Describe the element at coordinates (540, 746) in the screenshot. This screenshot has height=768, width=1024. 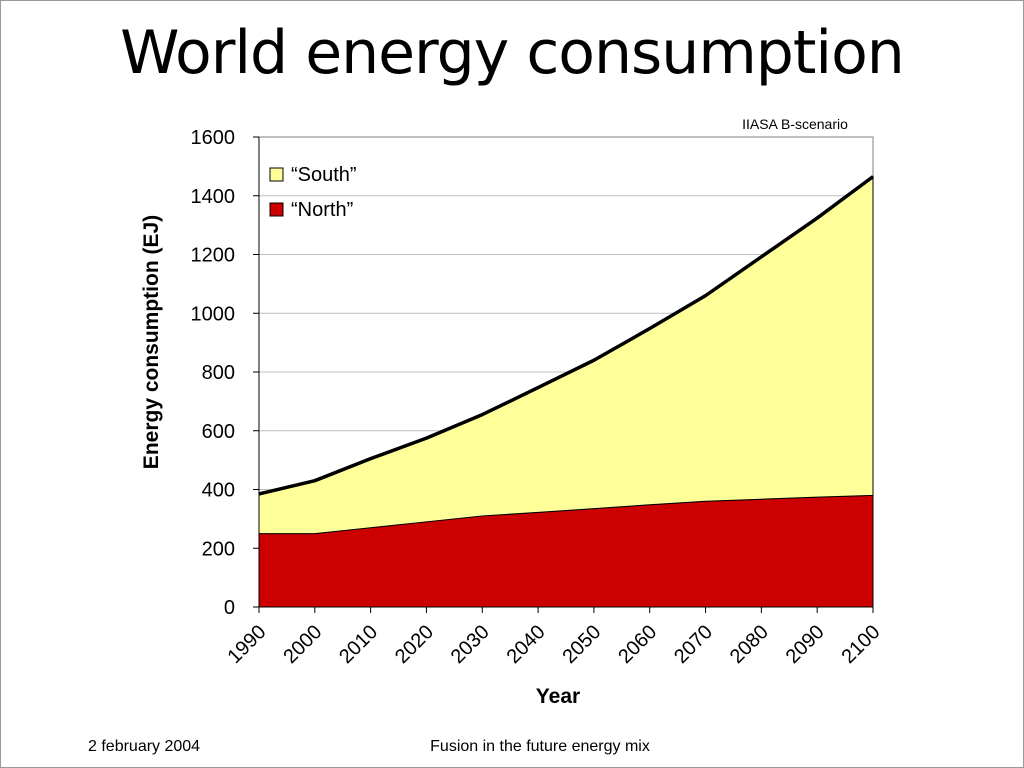
I see `footer-subject: Fusion in the future energy mix` at that location.